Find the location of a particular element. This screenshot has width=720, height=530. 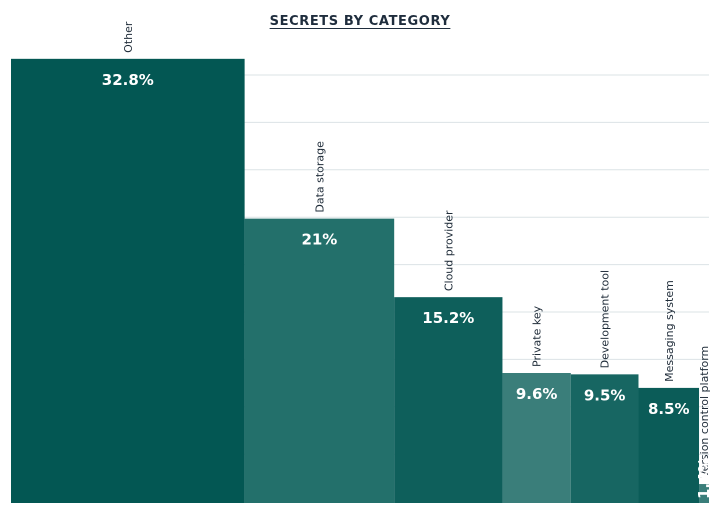

category-label: Cloud provider is located at coordinates (448, 250).